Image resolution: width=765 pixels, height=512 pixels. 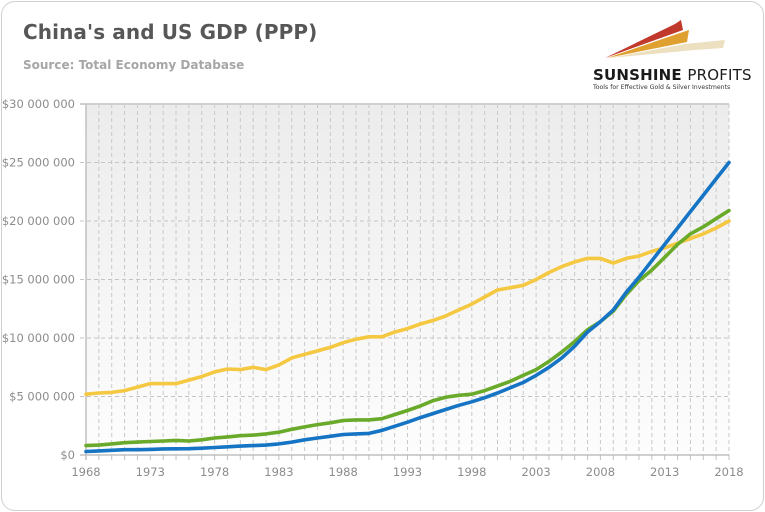 I want to click on y-tick-label: $5 000 000, so click(x=42, y=397).